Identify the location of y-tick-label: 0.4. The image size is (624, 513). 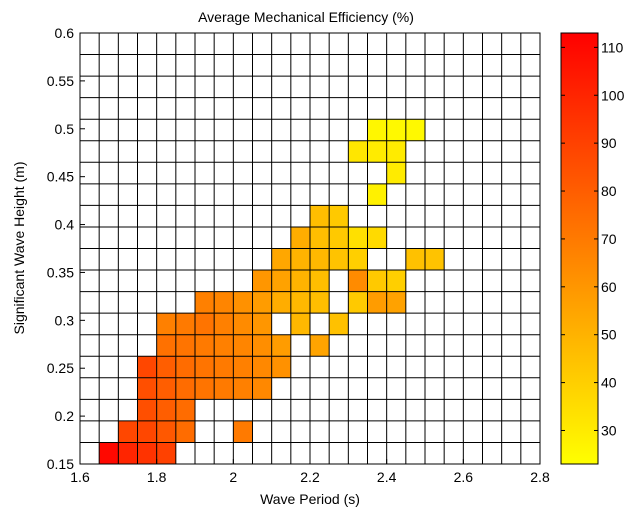
(65, 225).